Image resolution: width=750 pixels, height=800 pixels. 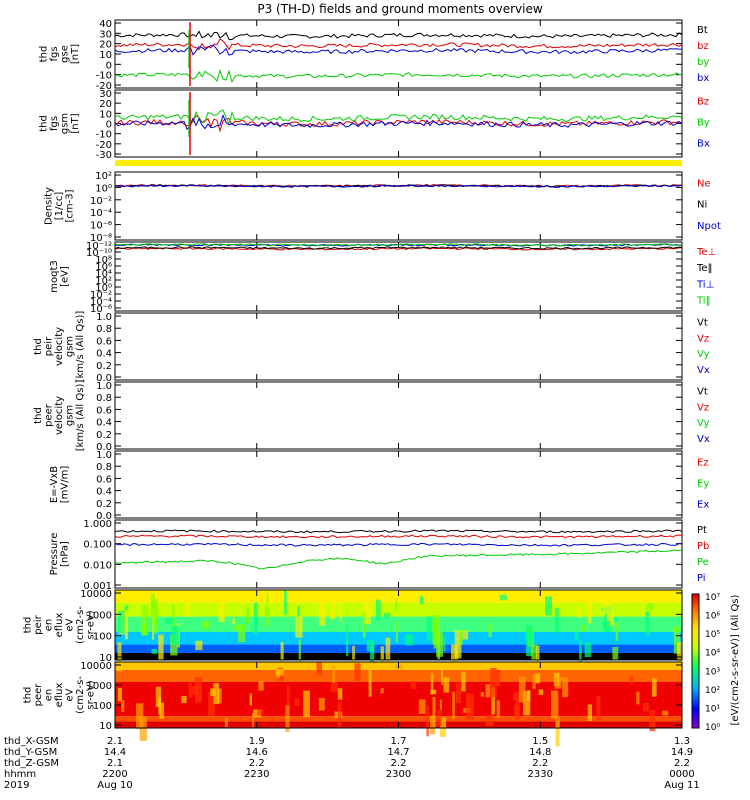 I want to click on fgs-frame, so click(x=398, y=54).